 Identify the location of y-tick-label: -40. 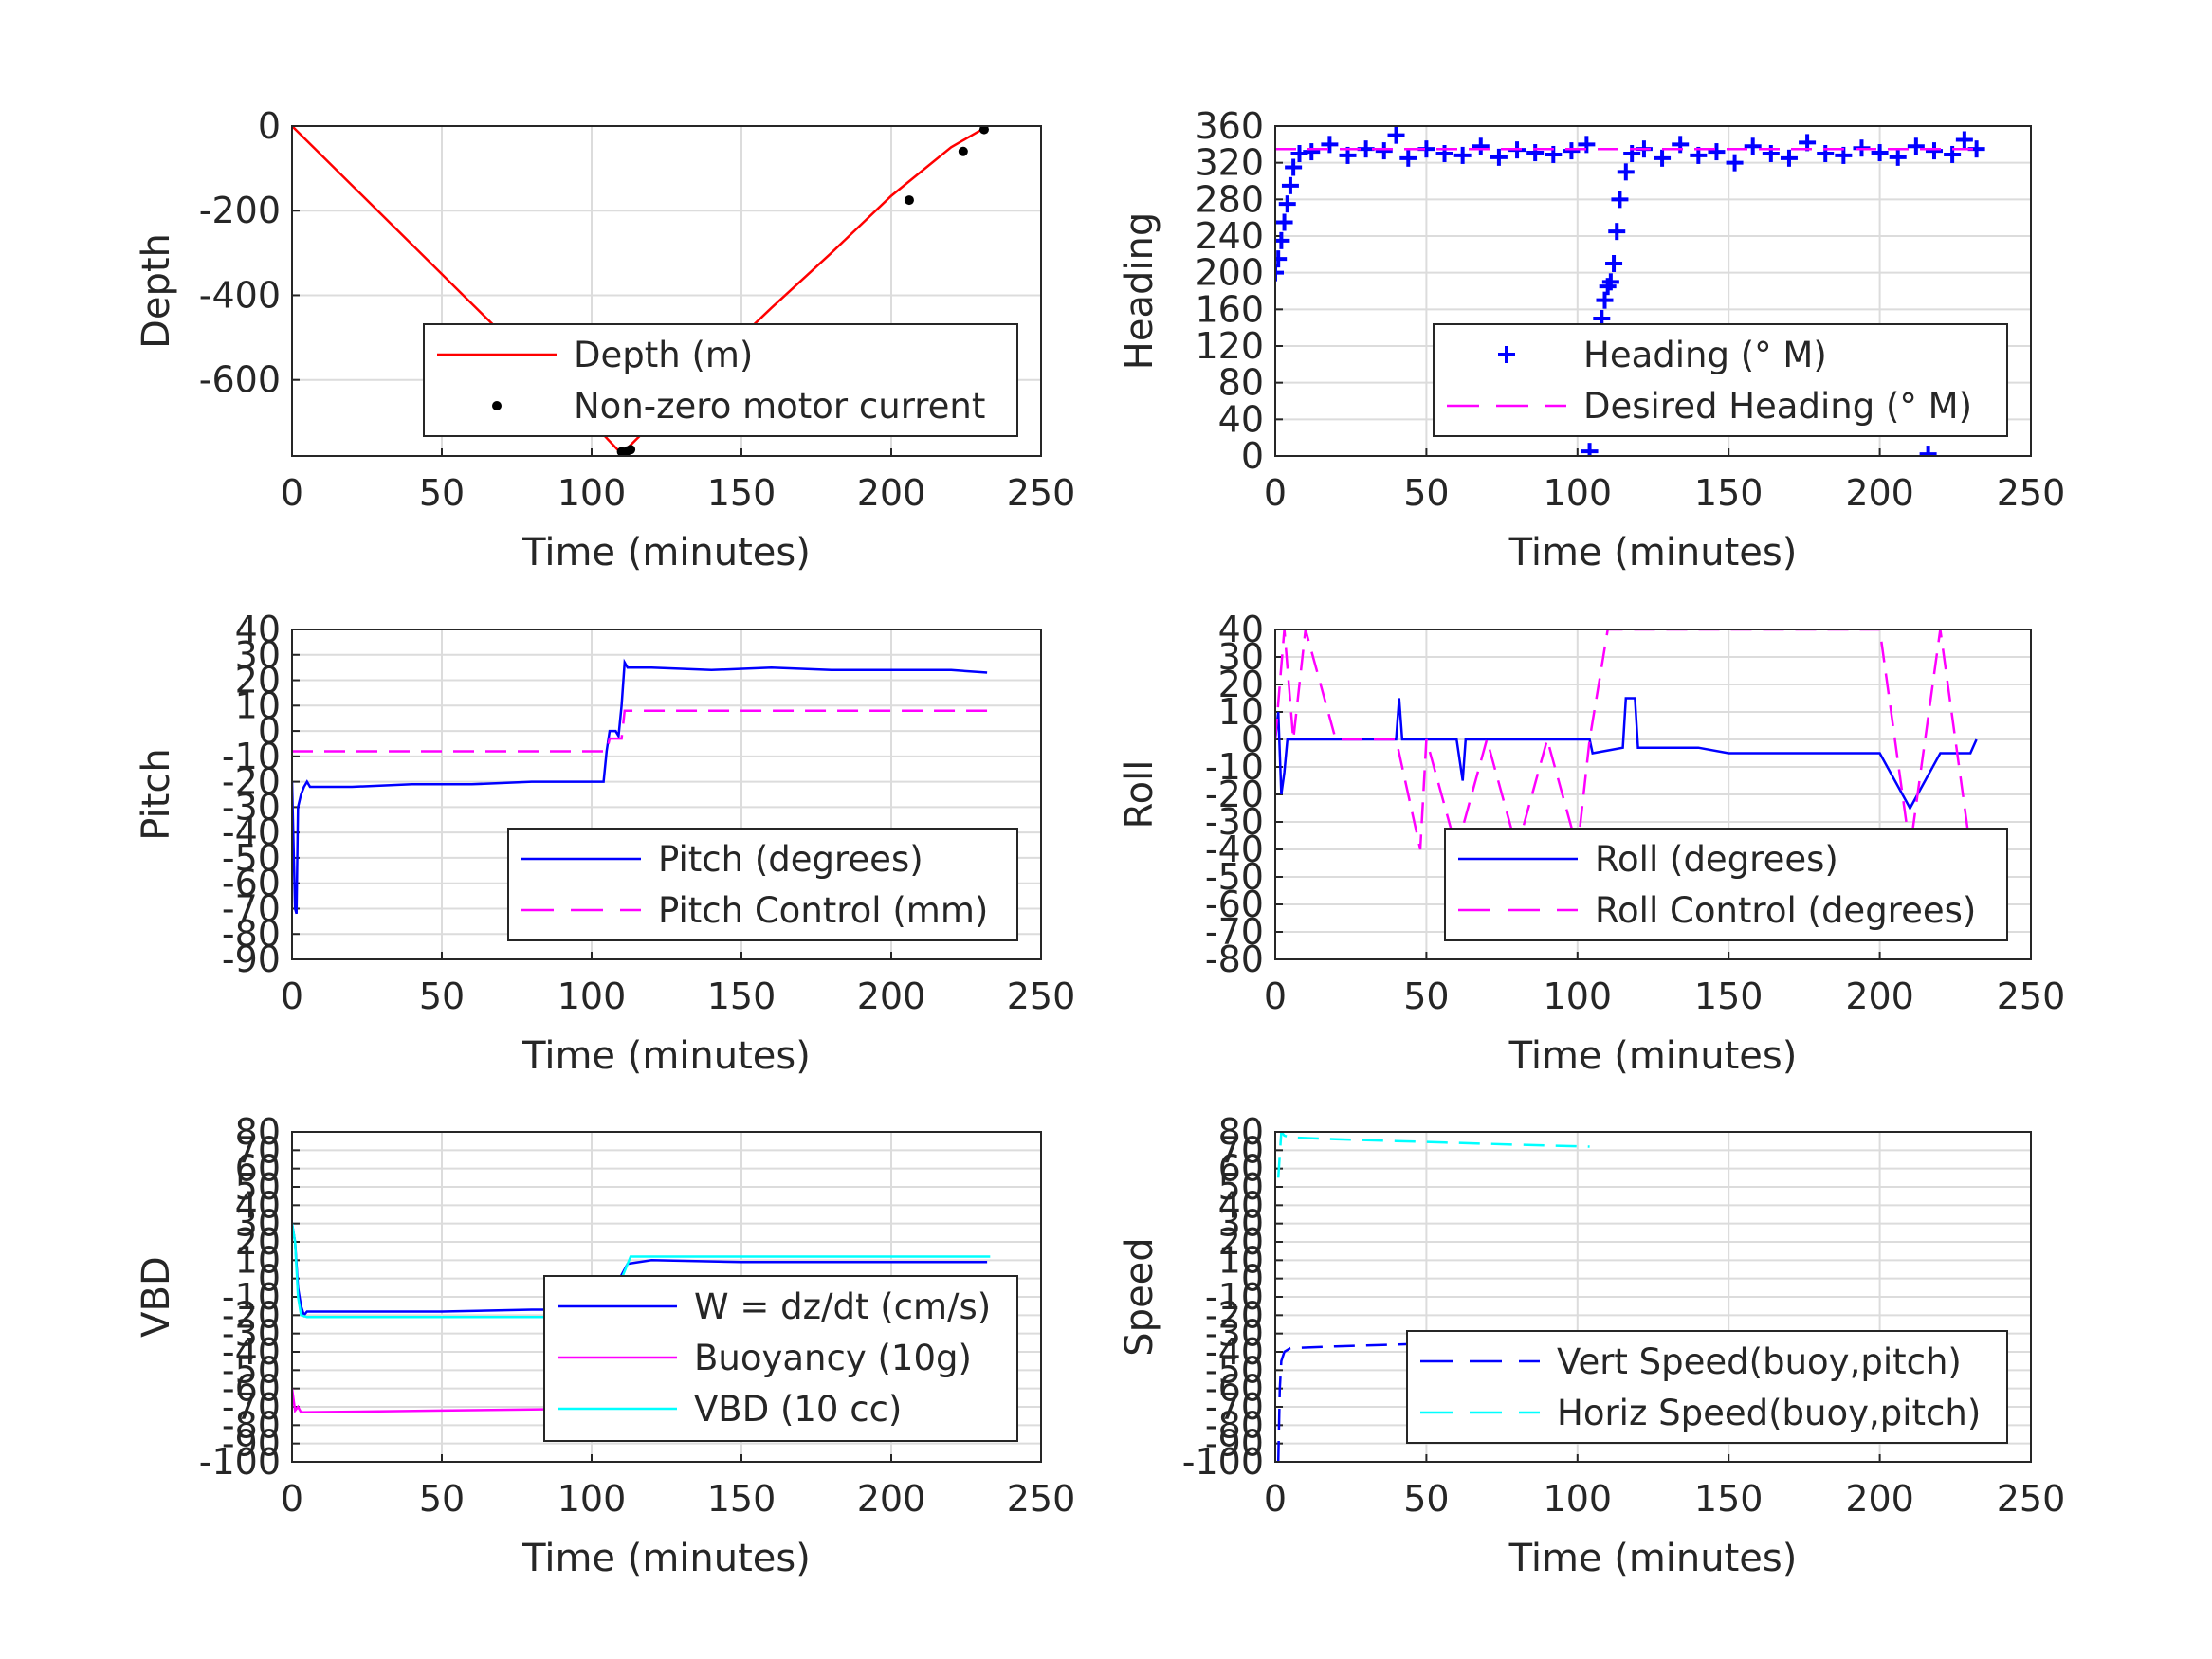
(251, 832).